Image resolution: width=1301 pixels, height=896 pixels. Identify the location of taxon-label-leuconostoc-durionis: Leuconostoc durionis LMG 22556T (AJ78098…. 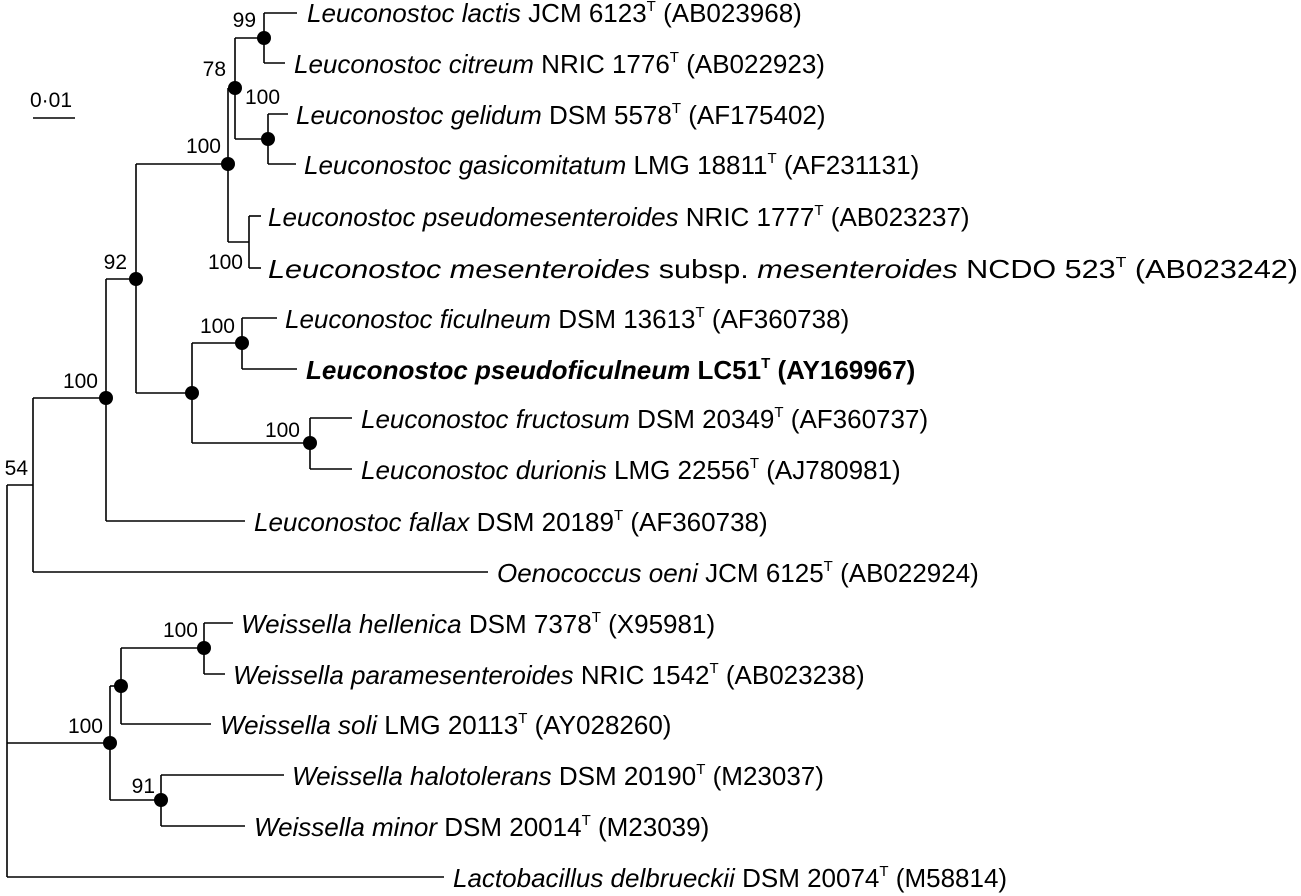
(631, 470).